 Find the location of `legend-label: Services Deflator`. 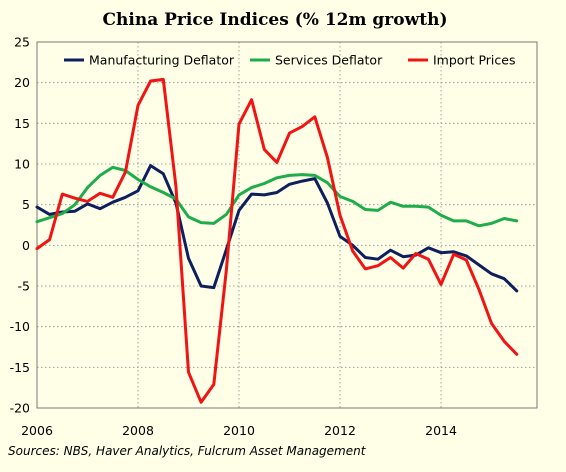

legend-label: Services Deflator is located at coordinates (329, 60).